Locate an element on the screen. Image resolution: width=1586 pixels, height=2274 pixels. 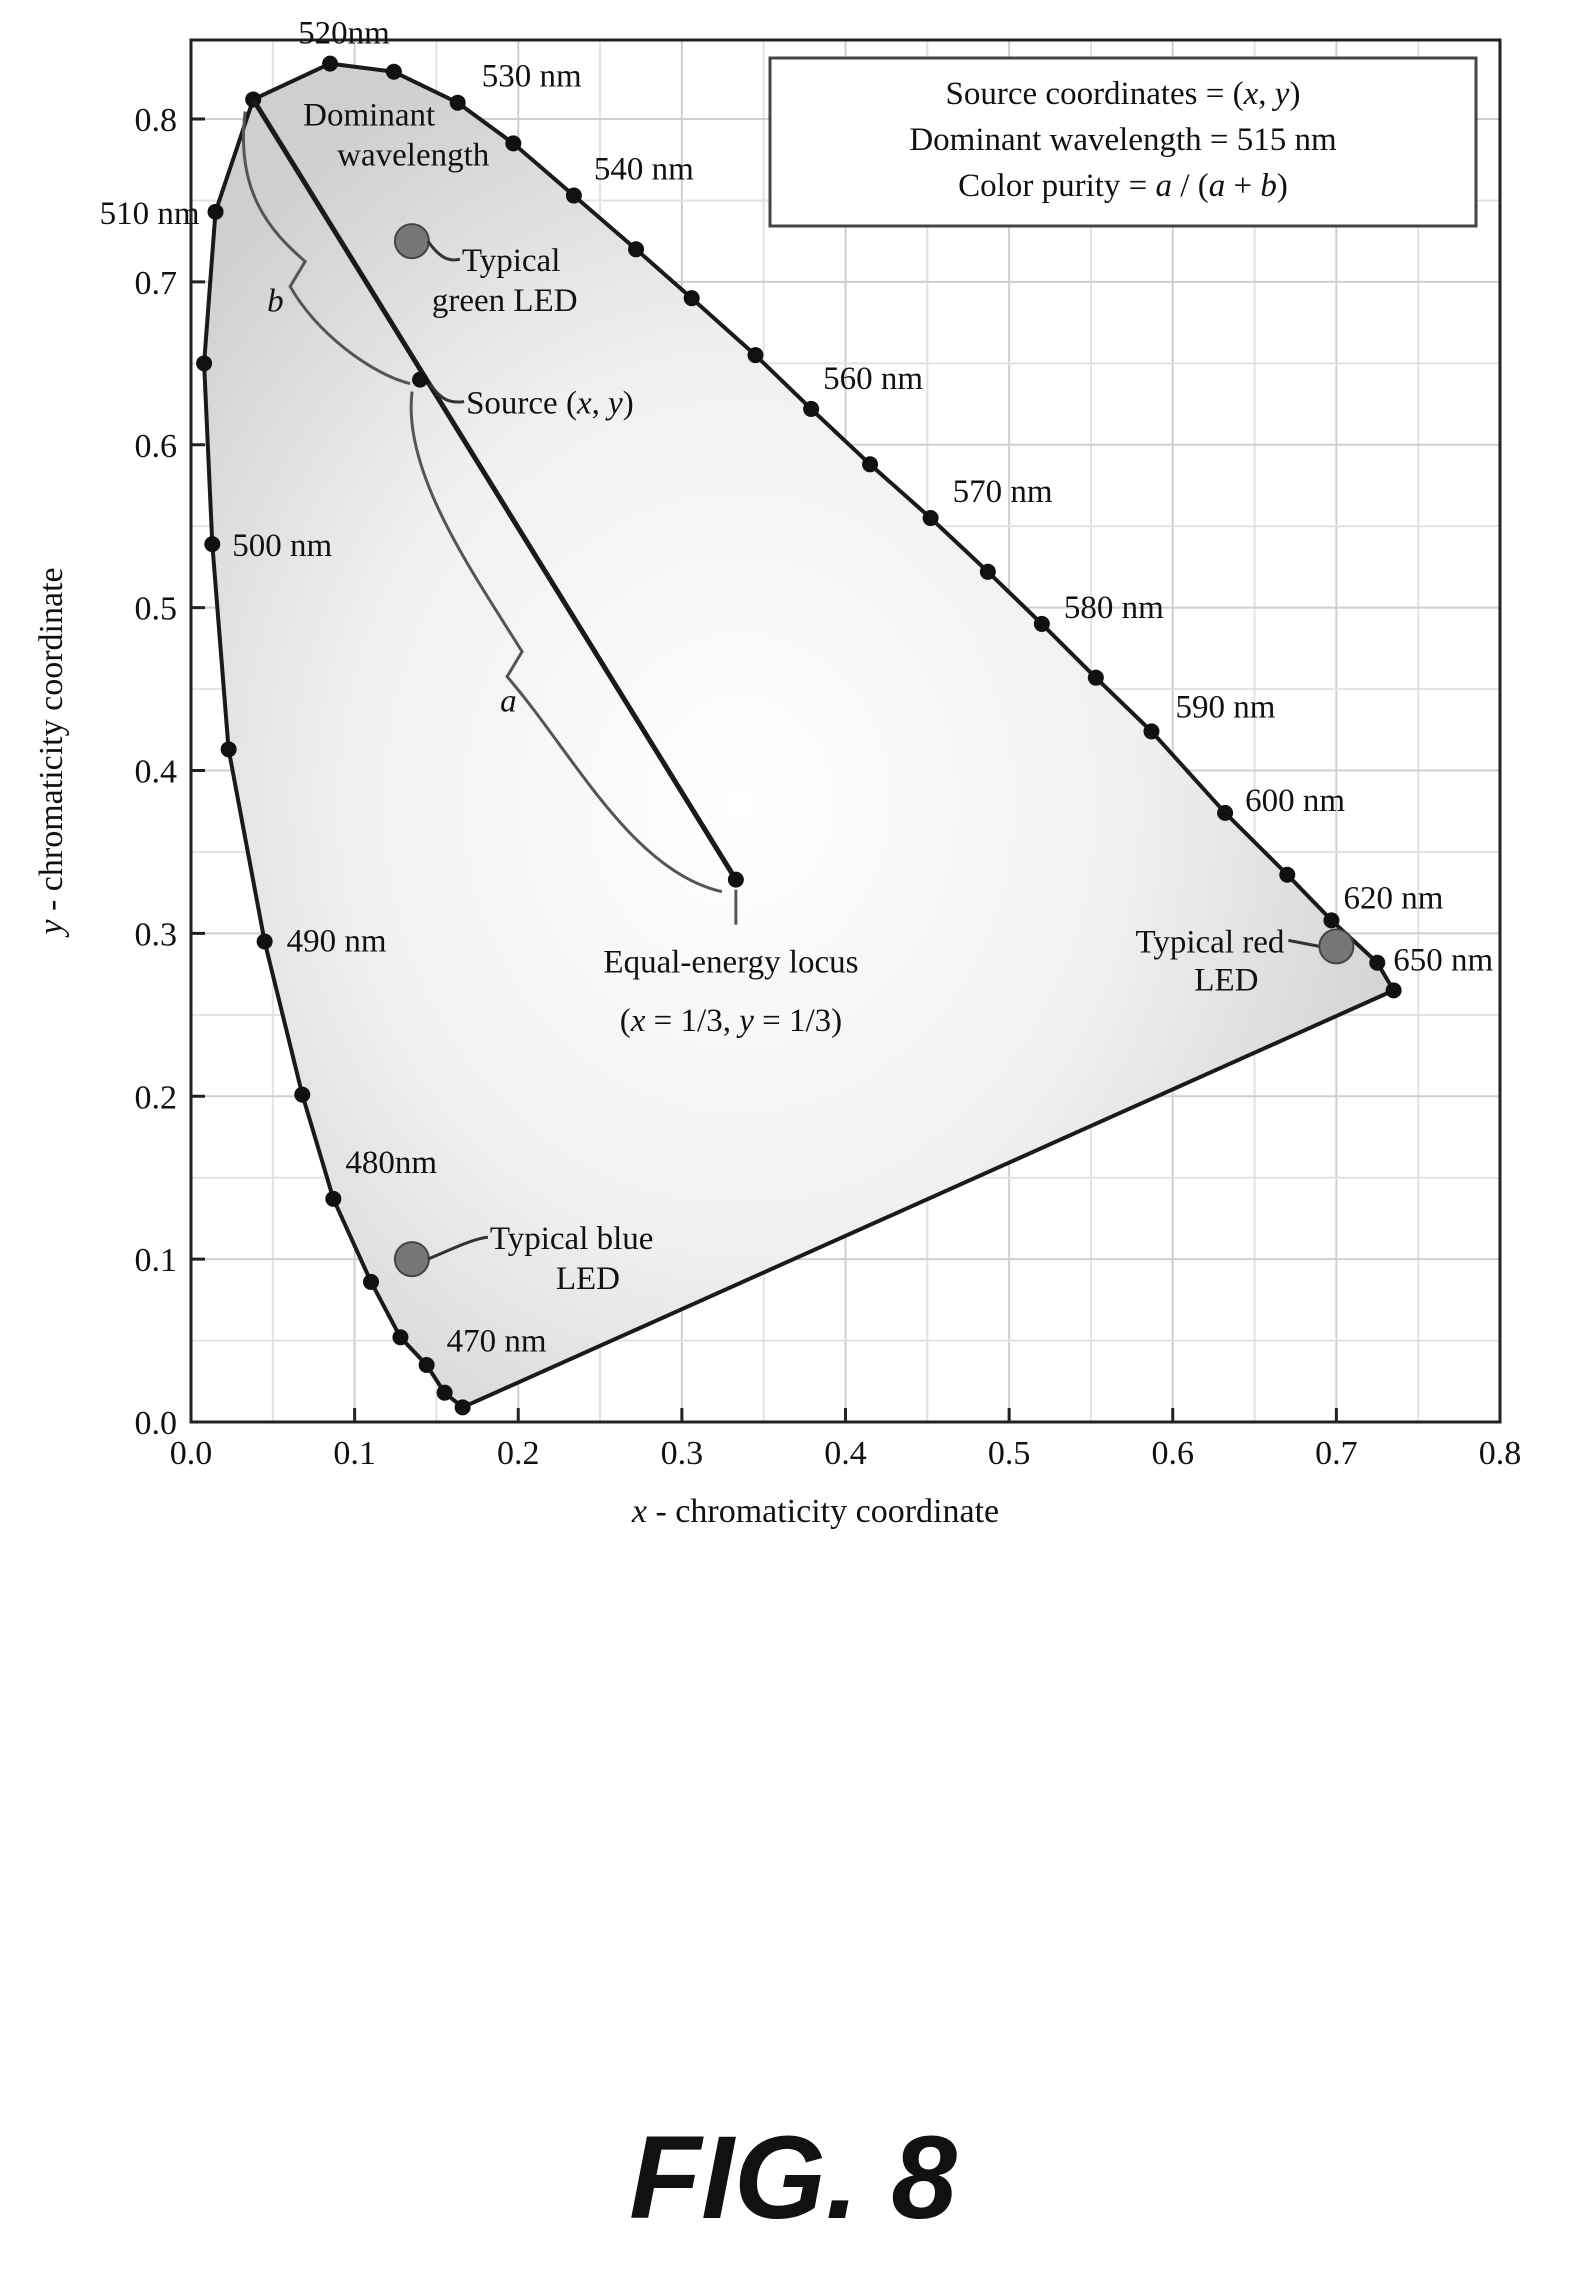
wavelength-label: 560 nm is located at coordinates (873, 379).